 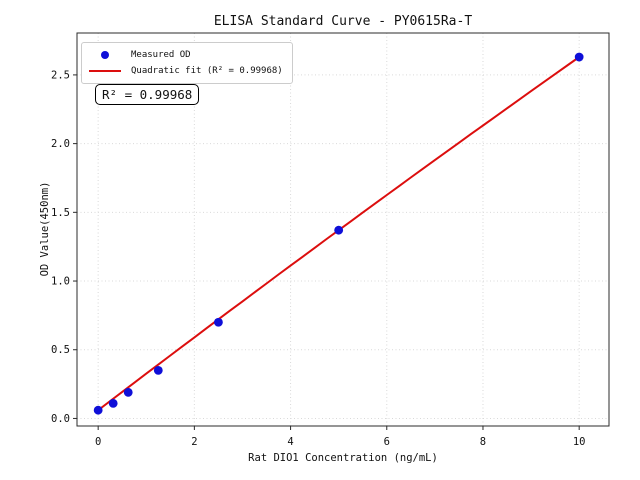 What do you see at coordinates (98, 442) in the screenshot?
I see `x-tick-label: 0` at bounding box center [98, 442].